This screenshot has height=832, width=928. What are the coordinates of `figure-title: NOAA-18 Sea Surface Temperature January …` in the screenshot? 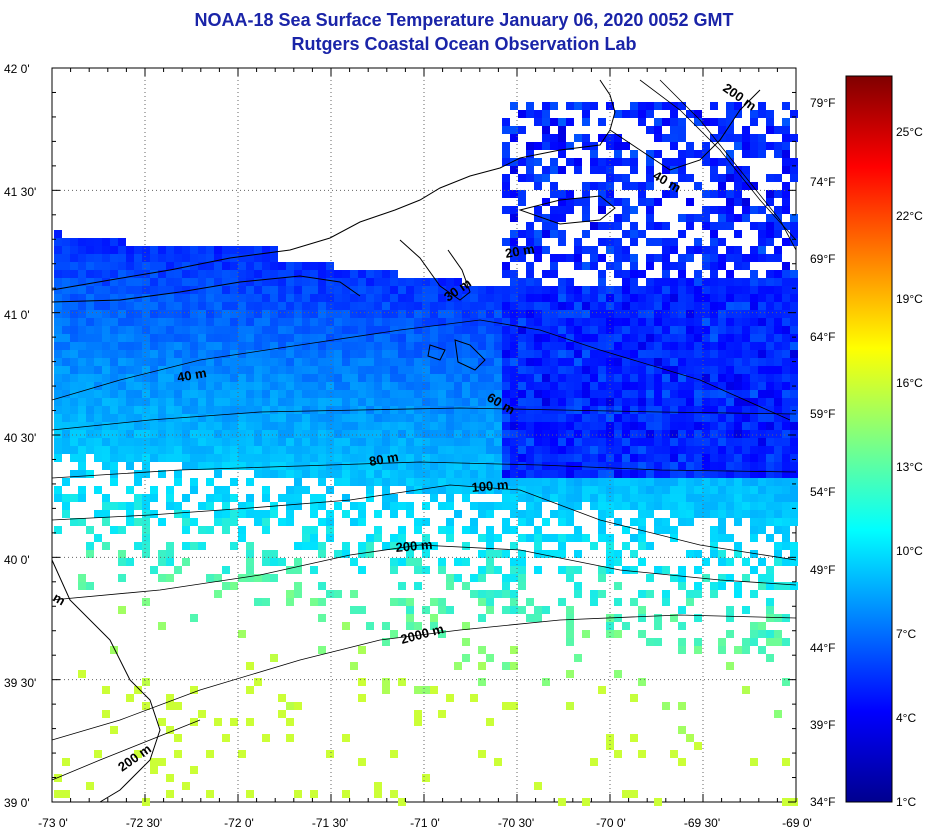 It's located at (464, 20).